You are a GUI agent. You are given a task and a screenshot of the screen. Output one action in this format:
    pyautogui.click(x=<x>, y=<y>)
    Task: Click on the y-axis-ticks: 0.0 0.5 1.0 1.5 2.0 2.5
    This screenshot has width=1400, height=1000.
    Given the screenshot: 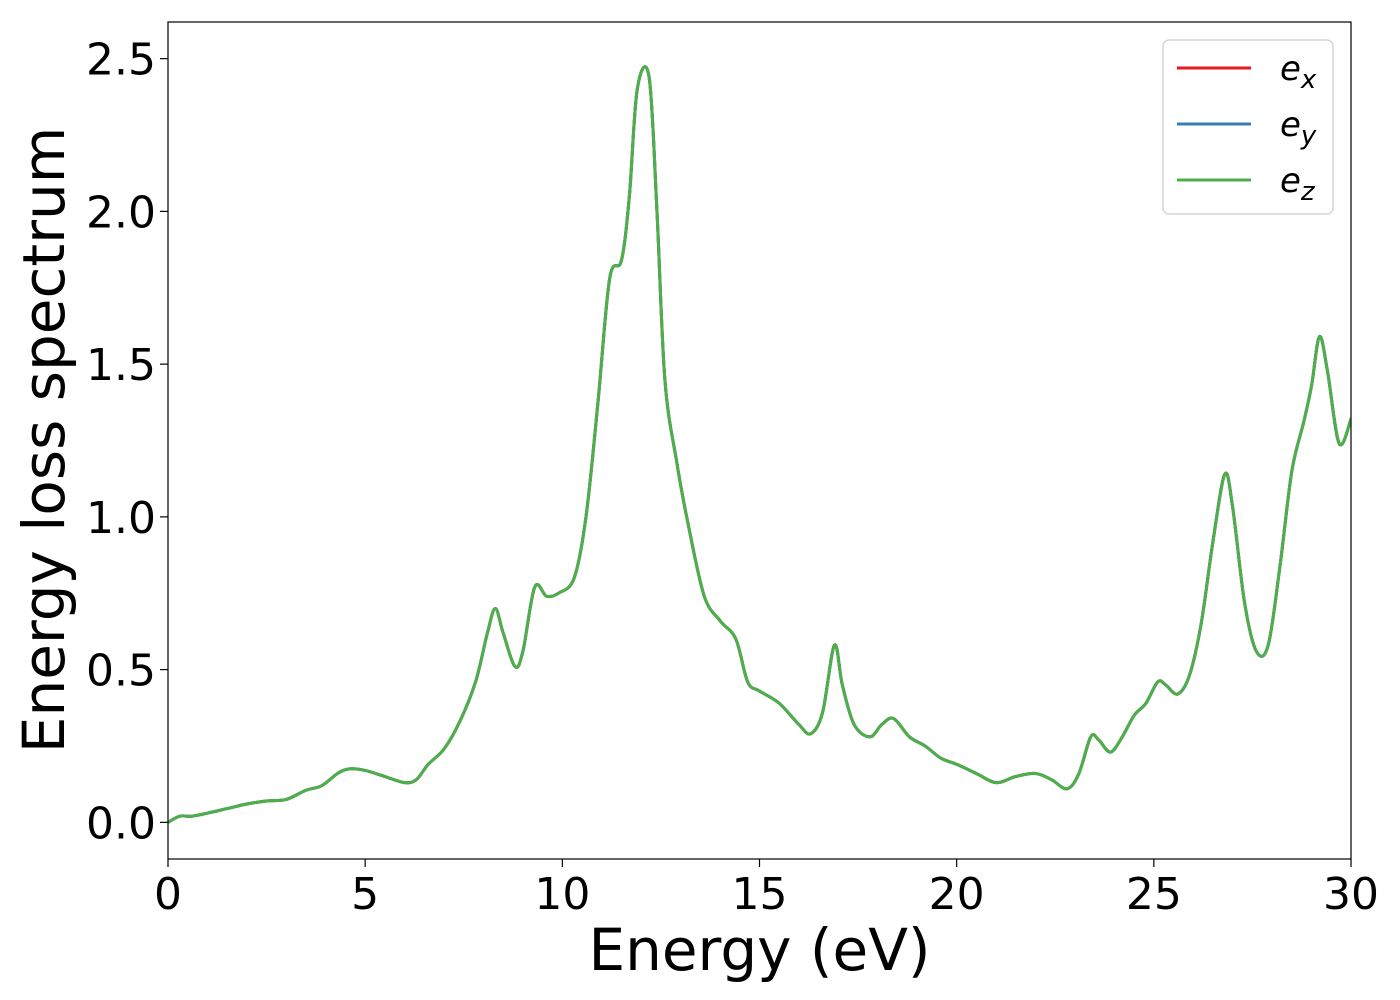 What is the action you would take?
    pyautogui.click(x=127, y=442)
    